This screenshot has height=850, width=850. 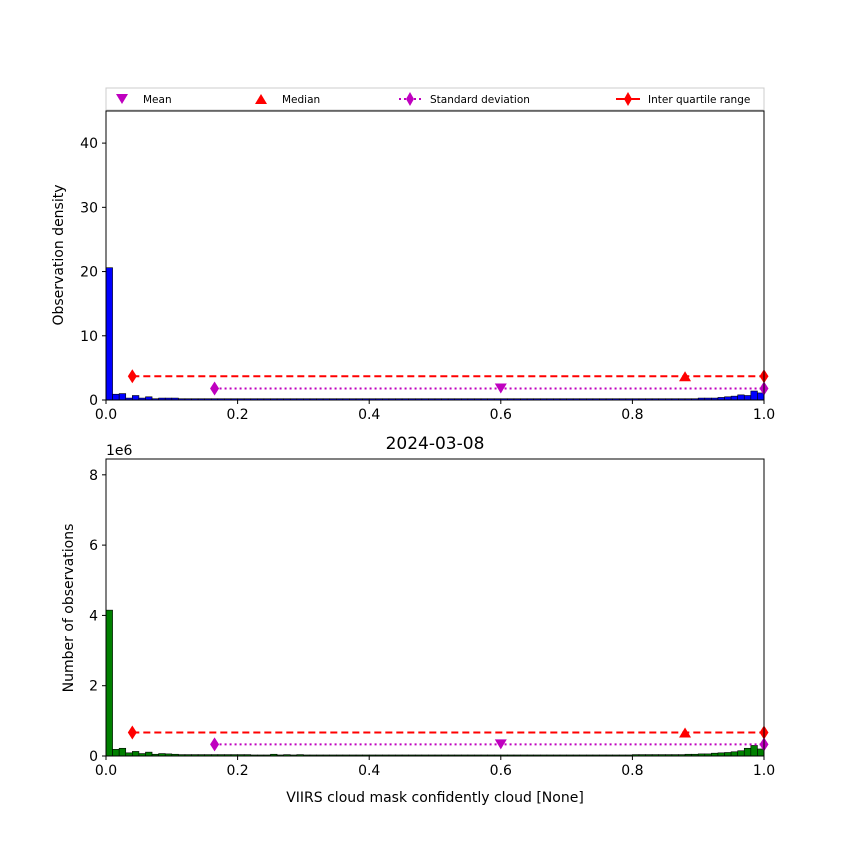 I want to click on bottom-y-axis-label: Number of observations, so click(x=69, y=608).